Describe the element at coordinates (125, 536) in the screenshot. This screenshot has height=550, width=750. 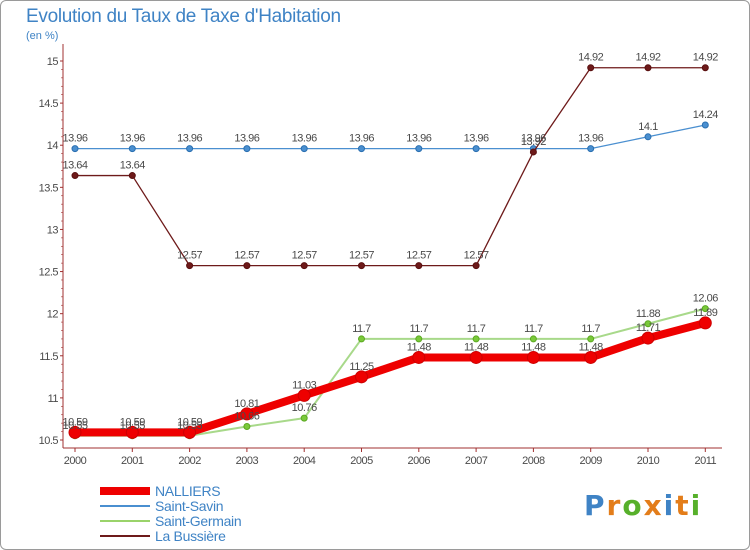
I see `legend-swatch-la-bussiere` at that location.